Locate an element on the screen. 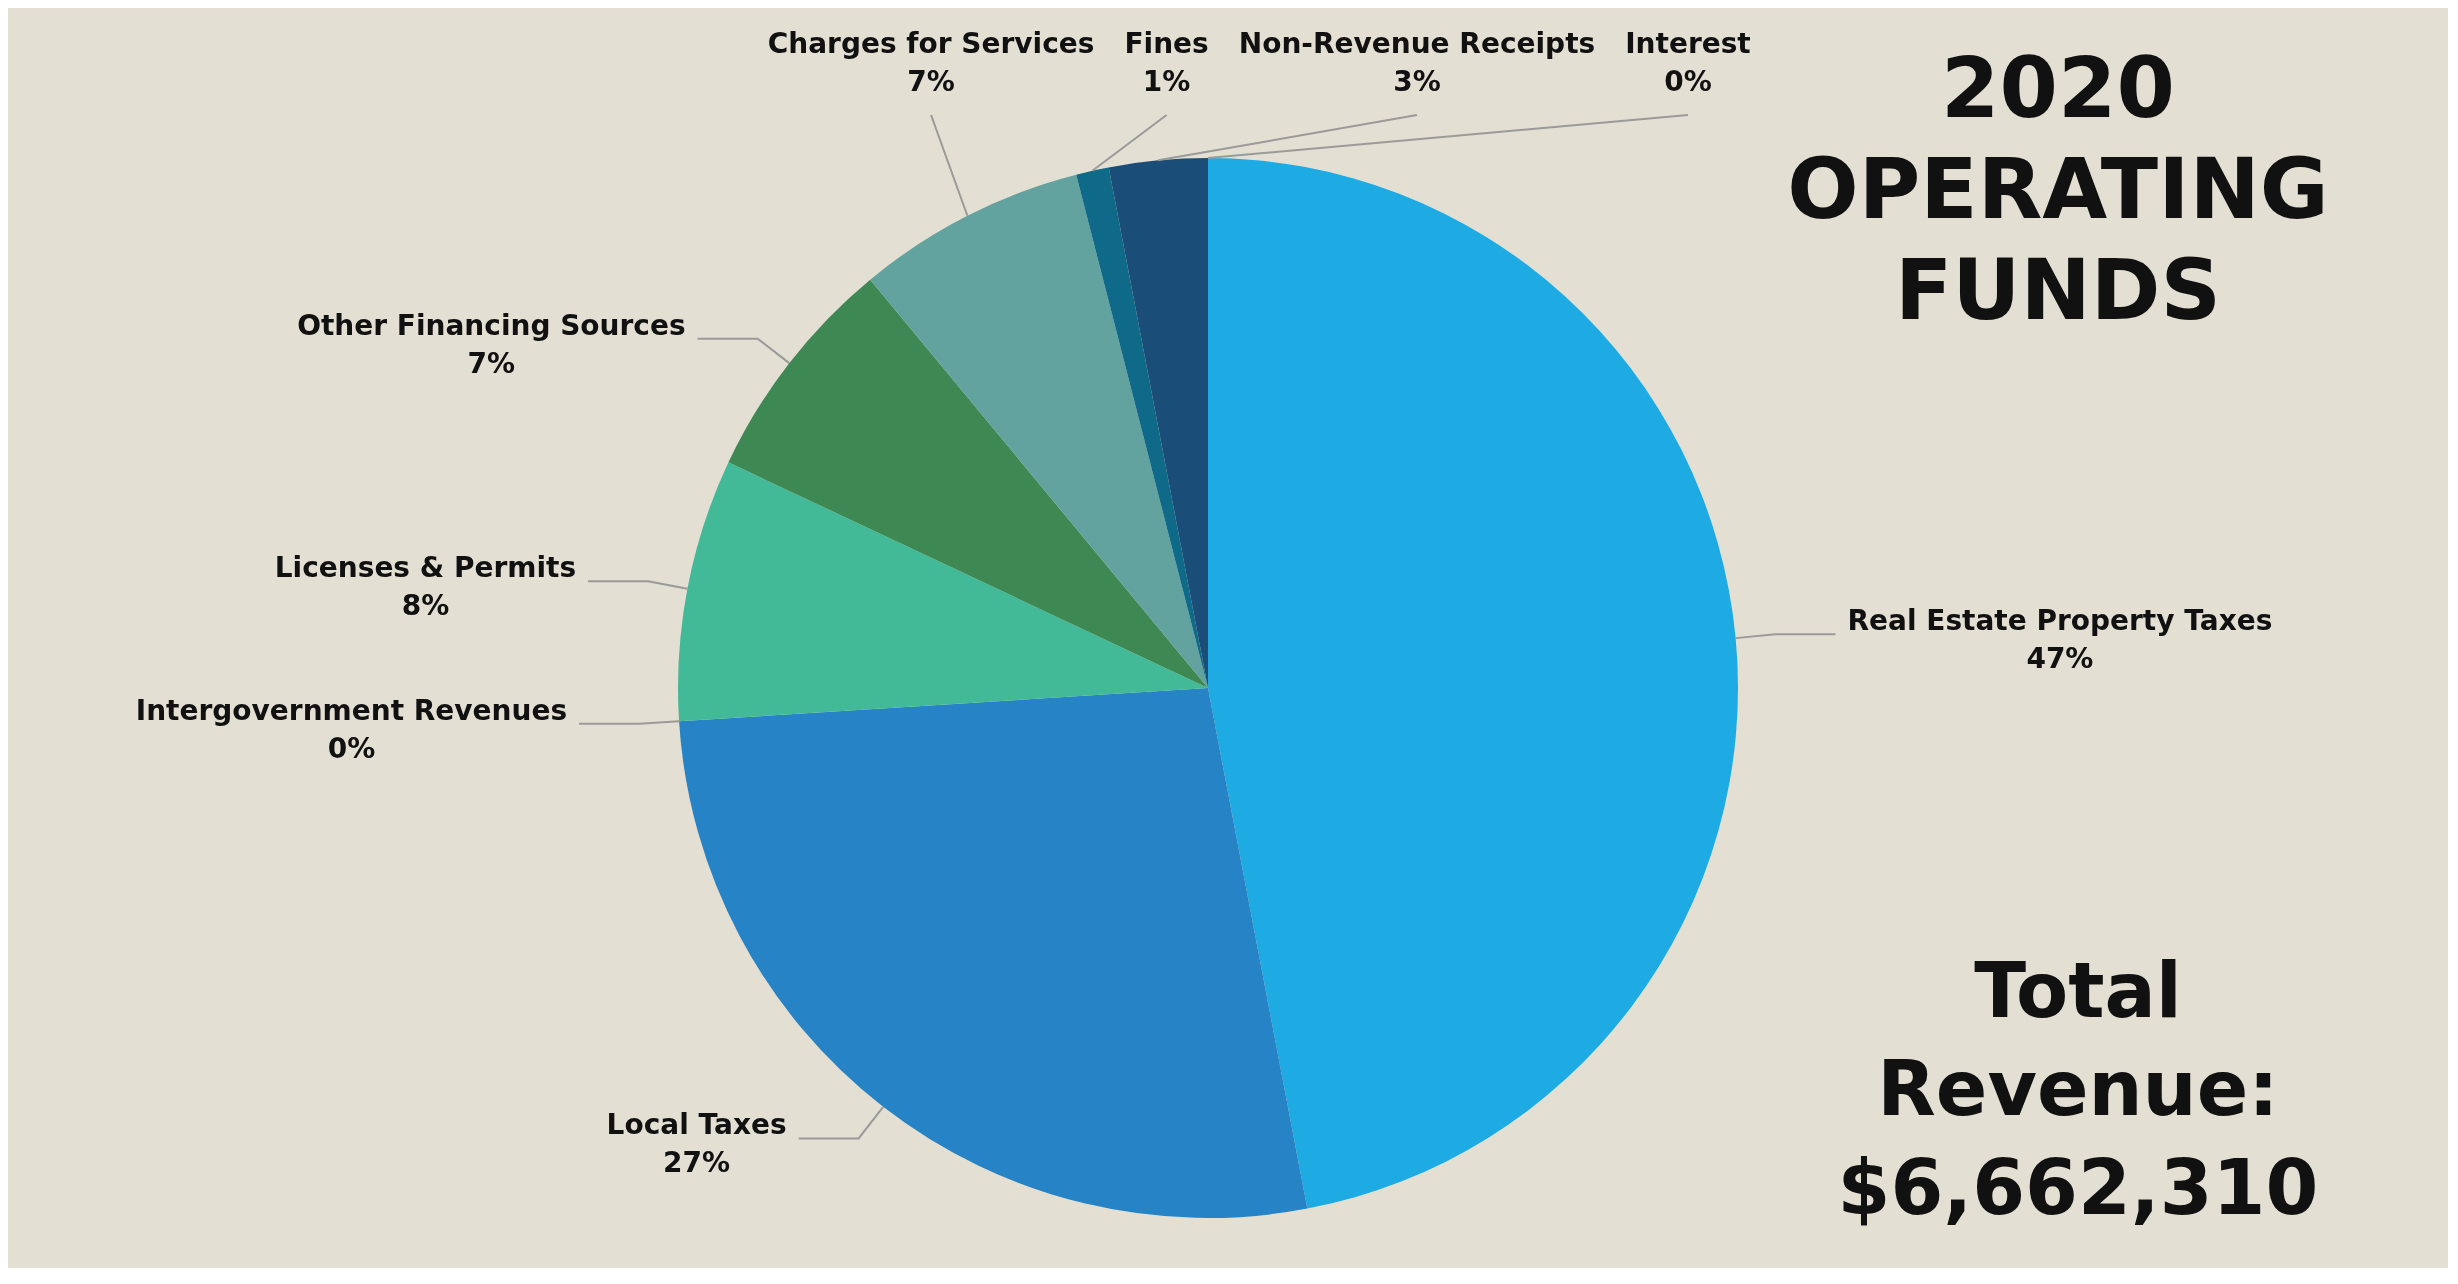 This screenshot has width=2458, height=1284. text: Total Revenue: $6,662,310 is located at coordinates (2078, 1089).